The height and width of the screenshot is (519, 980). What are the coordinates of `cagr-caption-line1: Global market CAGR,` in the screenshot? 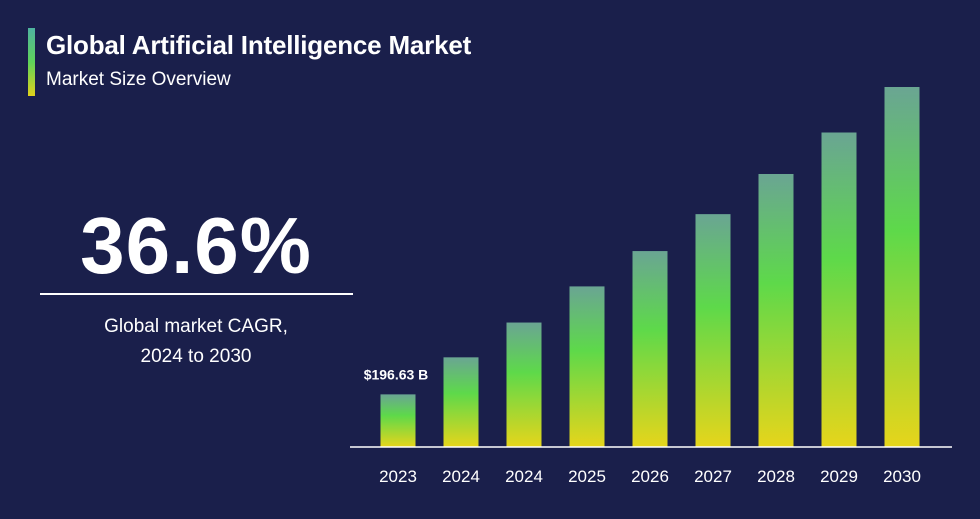 It's located at (196, 326).